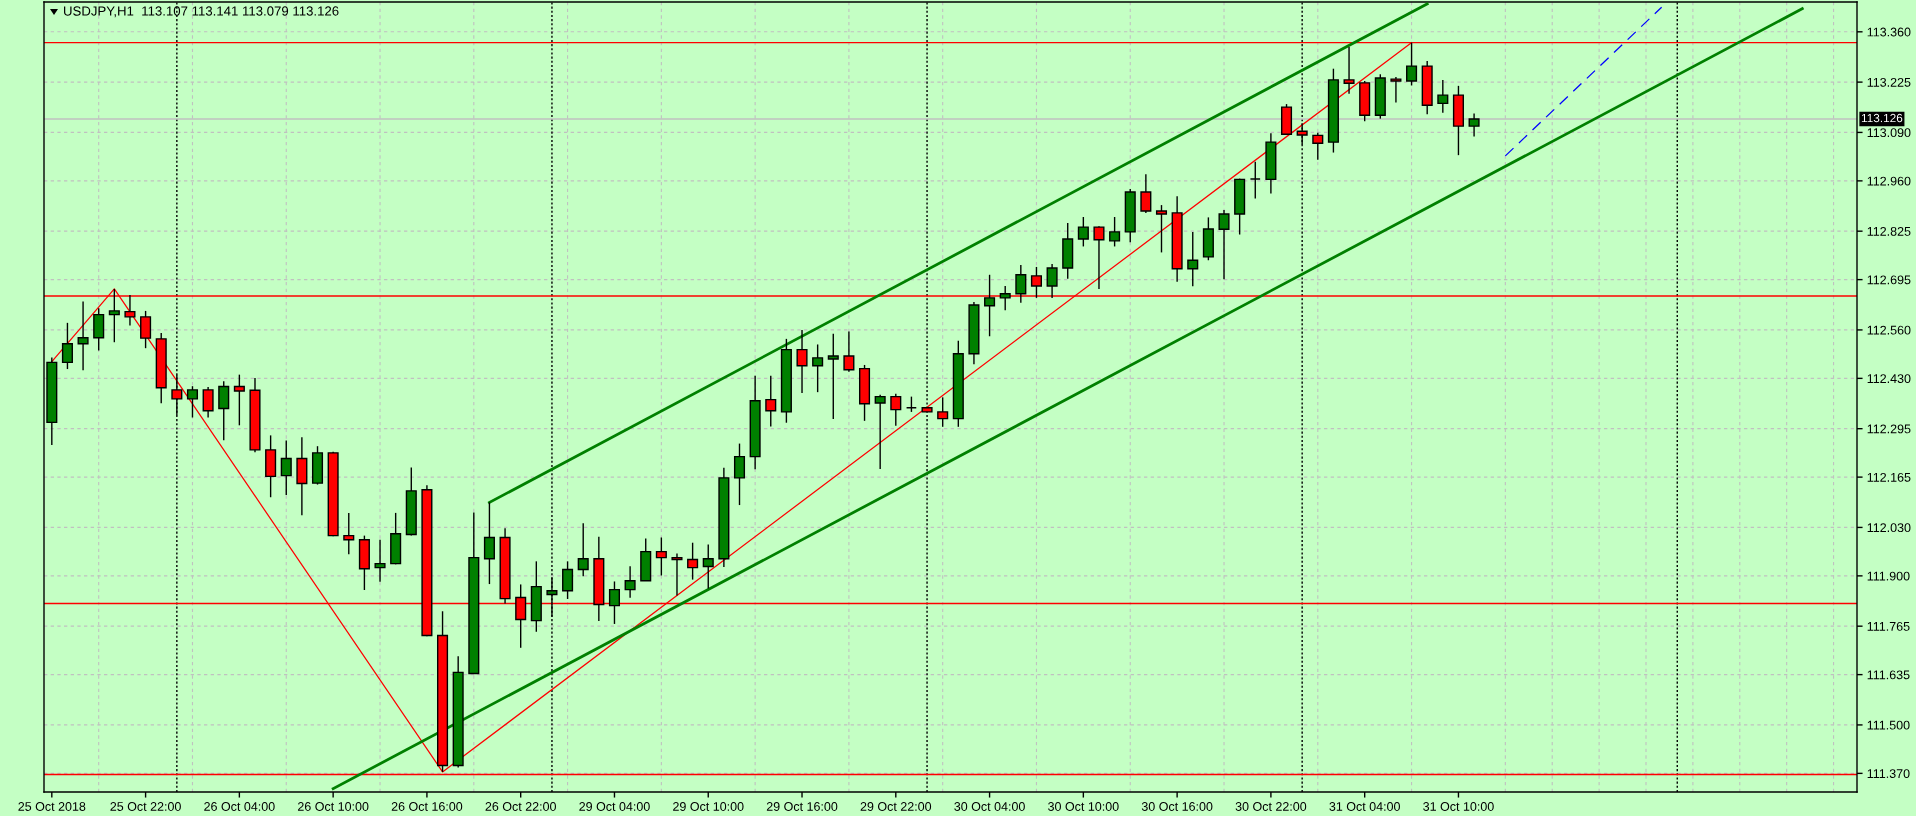 The image size is (1916, 816). I want to click on y-tick-label: 112.960, so click(1889, 181).